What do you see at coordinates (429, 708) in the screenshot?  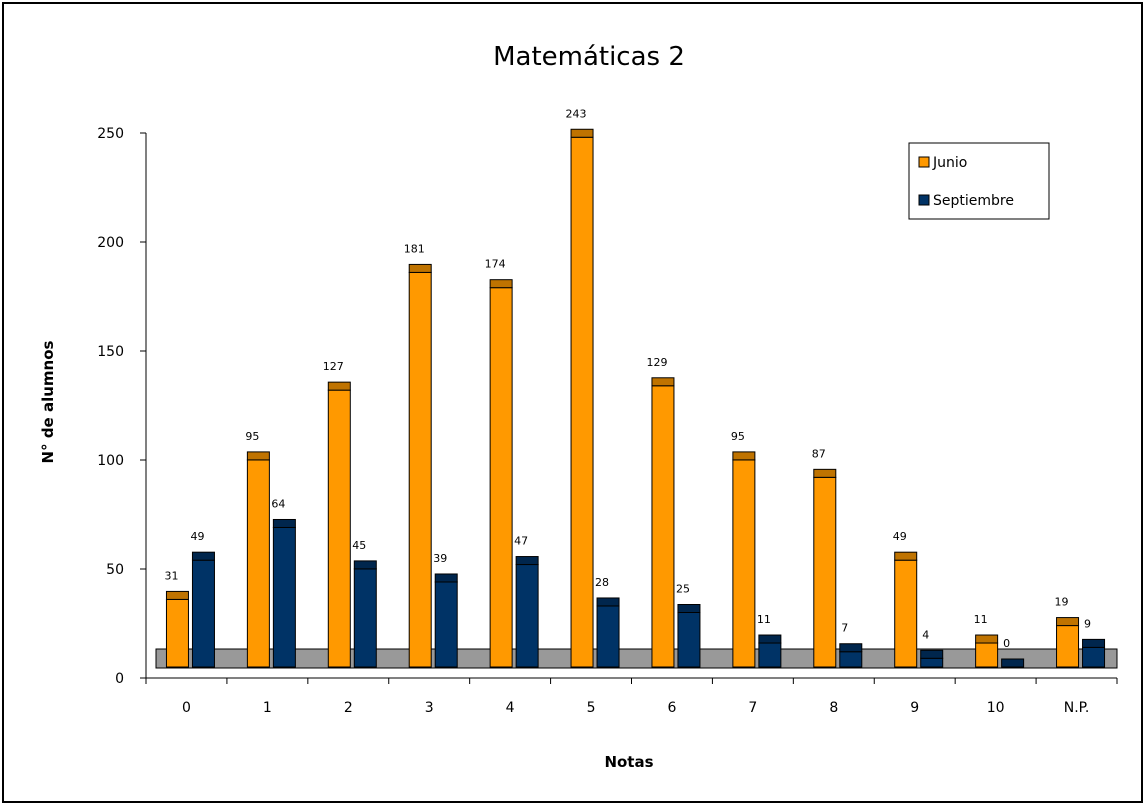 I see `x-tick-label: 3` at bounding box center [429, 708].